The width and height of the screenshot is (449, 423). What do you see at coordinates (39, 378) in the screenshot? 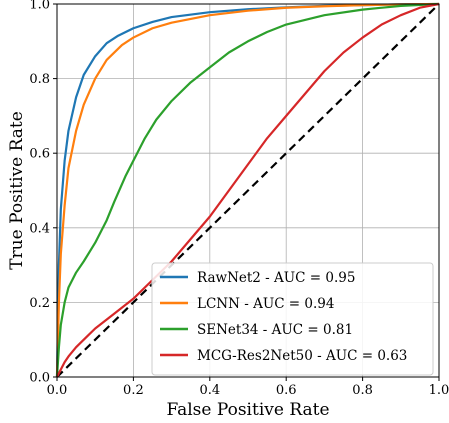
I see `y-tick-label: 0.0` at bounding box center [39, 378].